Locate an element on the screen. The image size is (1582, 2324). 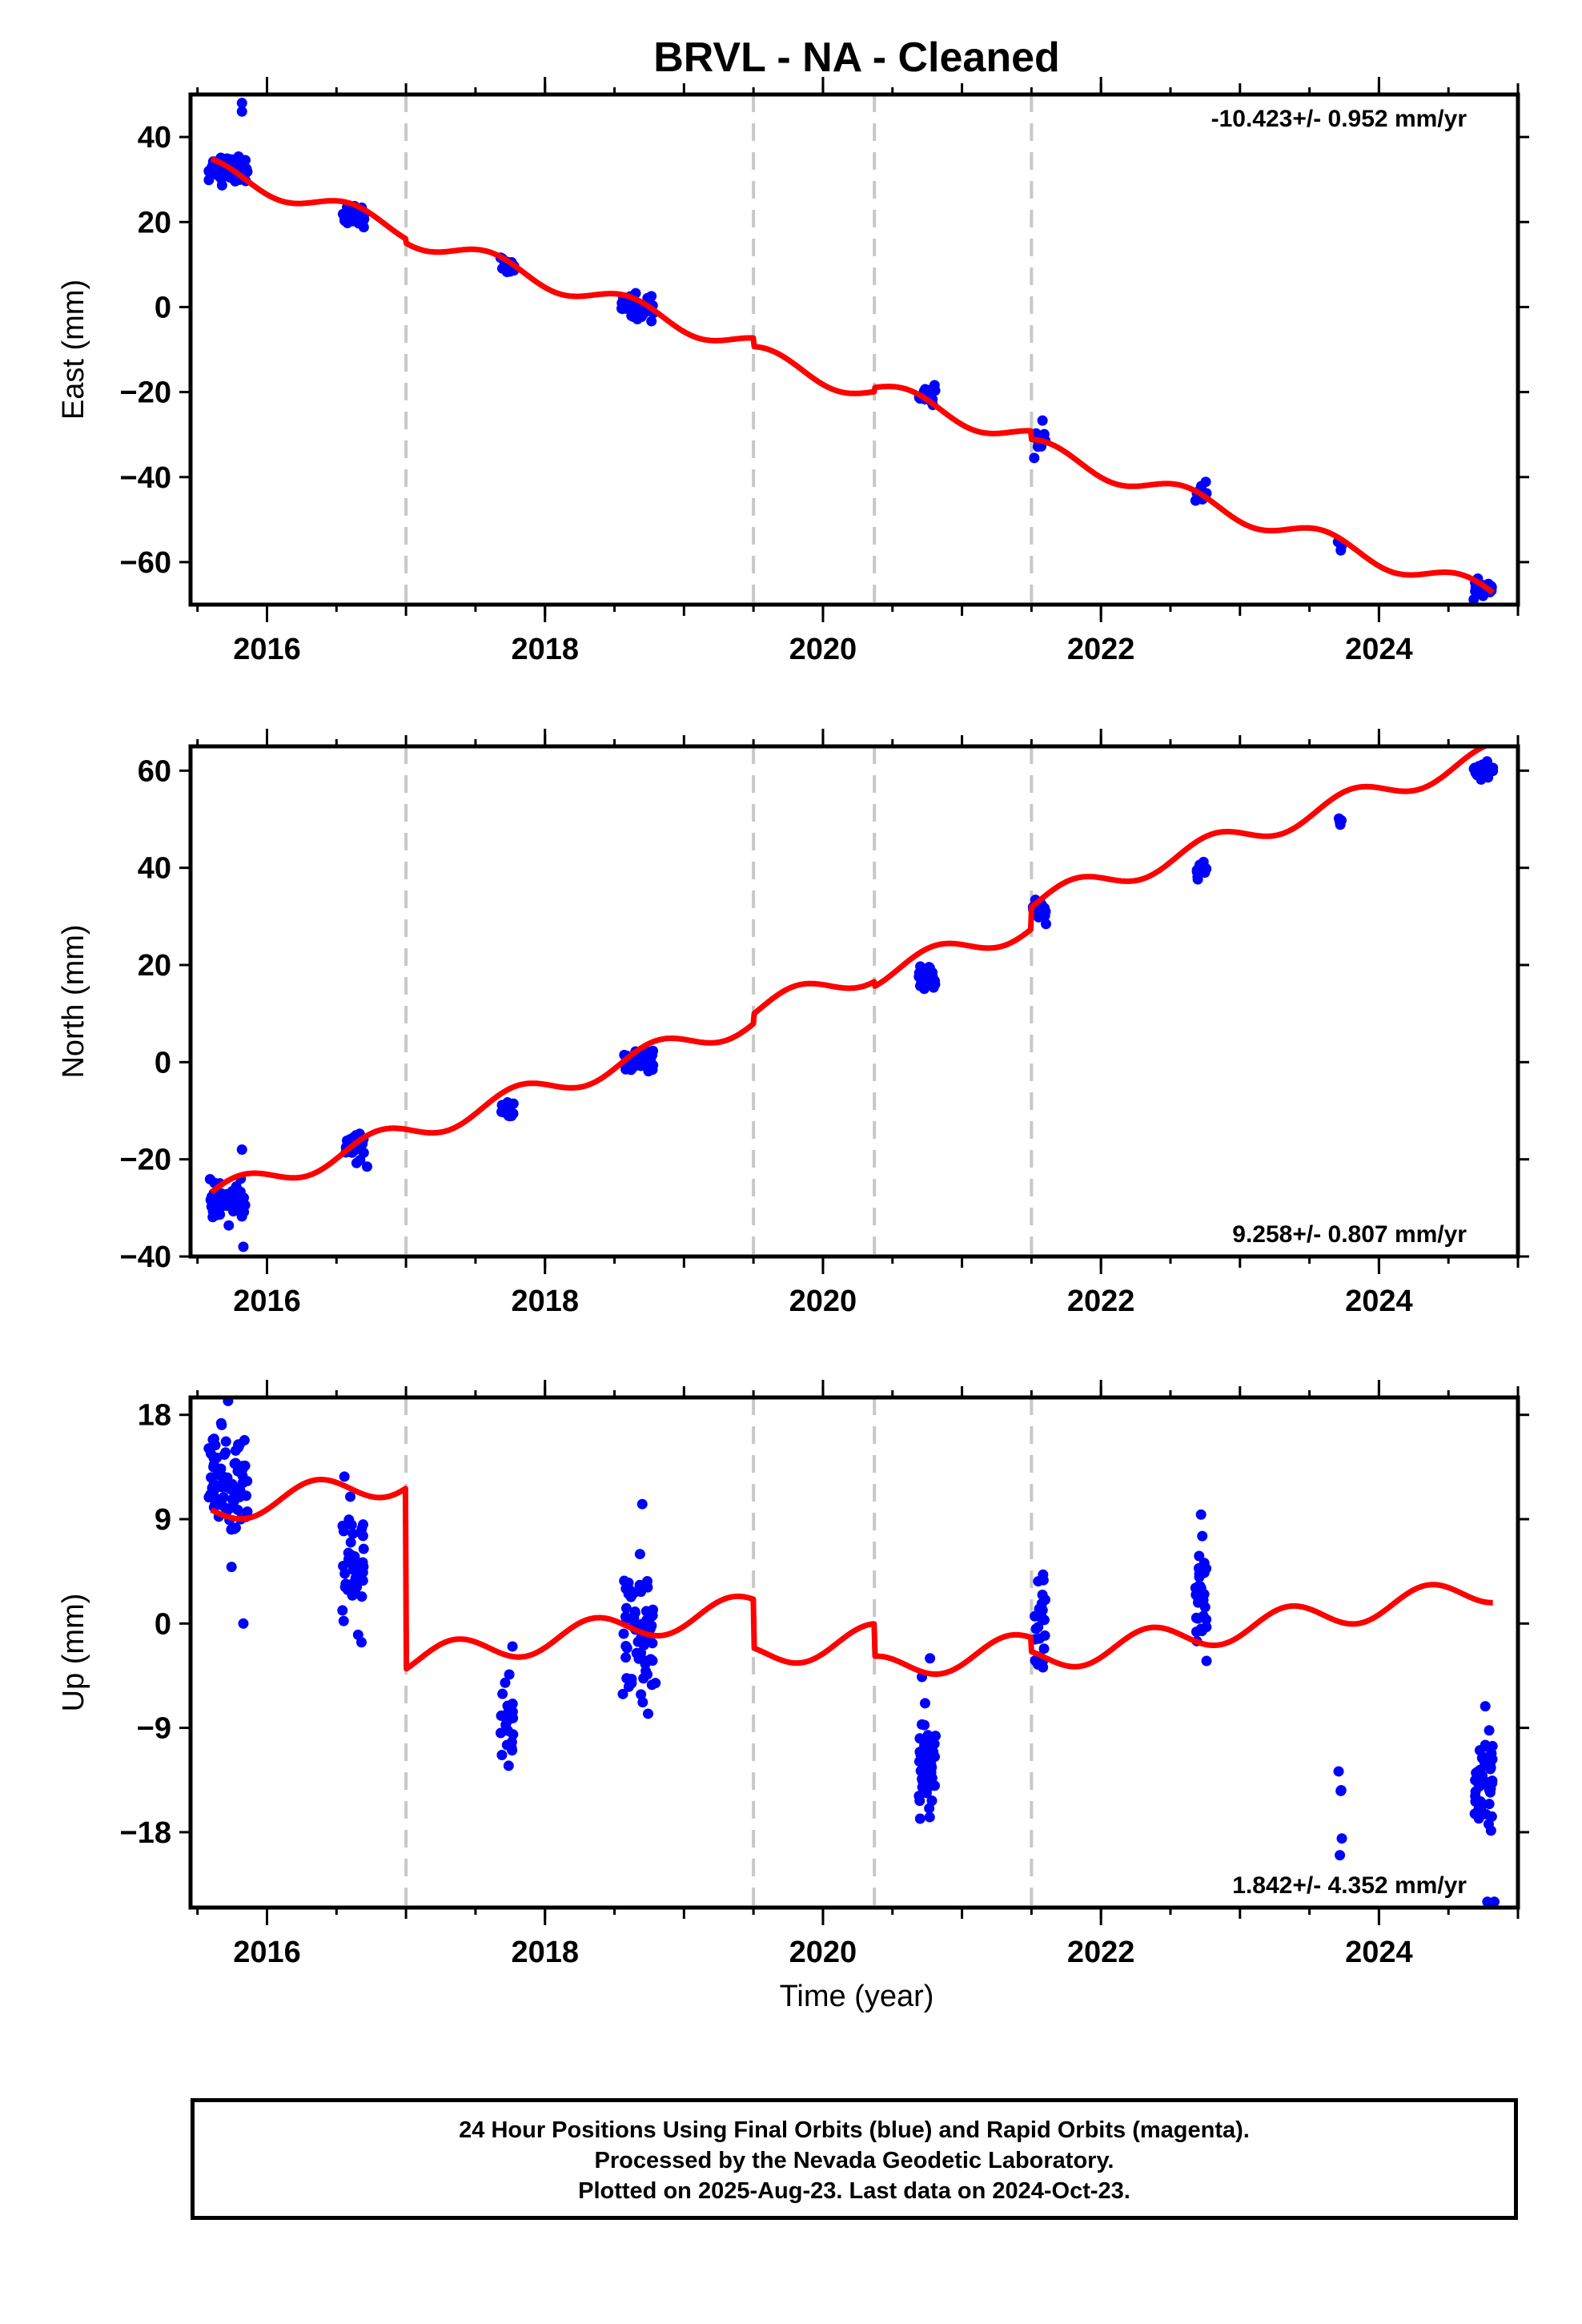
x-tick-label: 2024 is located at coordinates (1379, 1953).